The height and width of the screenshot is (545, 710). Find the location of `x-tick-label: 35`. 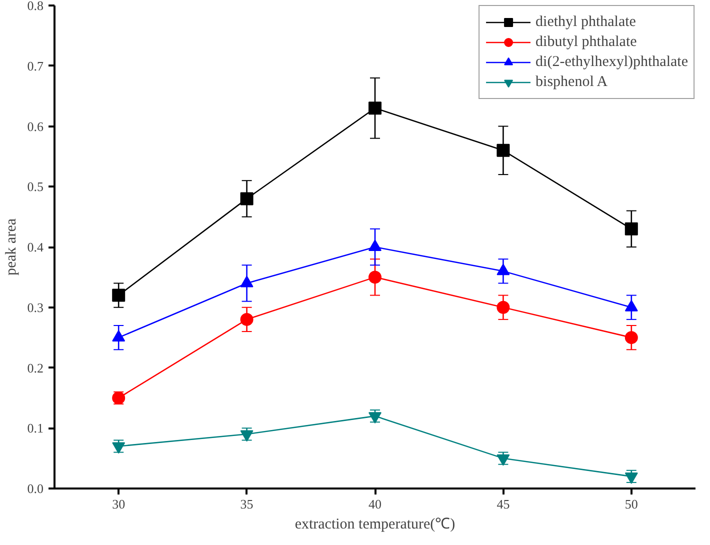

x-tick-label: 35 is located at coordinates (247, 504).